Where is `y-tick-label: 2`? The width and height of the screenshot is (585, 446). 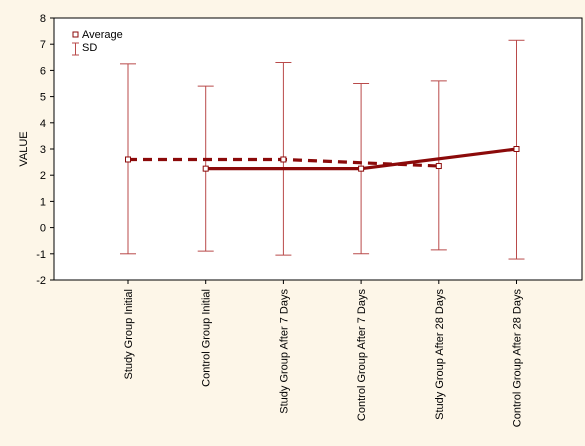
y-tick-label: 2 is located at coordinates (43, 176).